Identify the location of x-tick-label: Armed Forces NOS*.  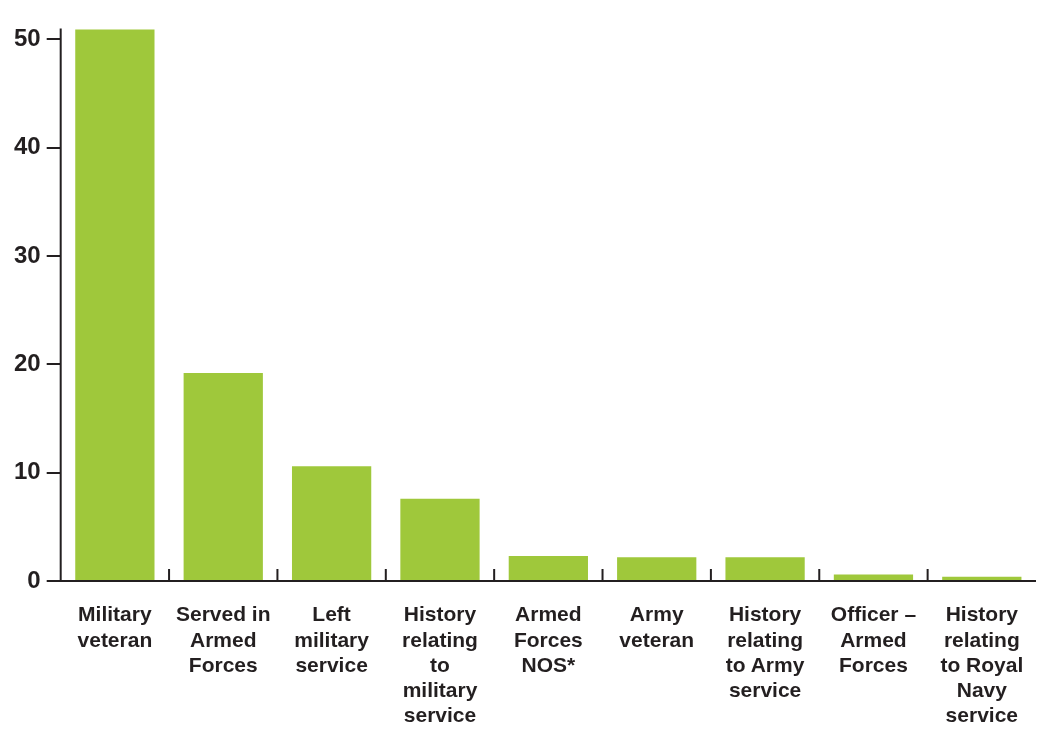
(548, 639).